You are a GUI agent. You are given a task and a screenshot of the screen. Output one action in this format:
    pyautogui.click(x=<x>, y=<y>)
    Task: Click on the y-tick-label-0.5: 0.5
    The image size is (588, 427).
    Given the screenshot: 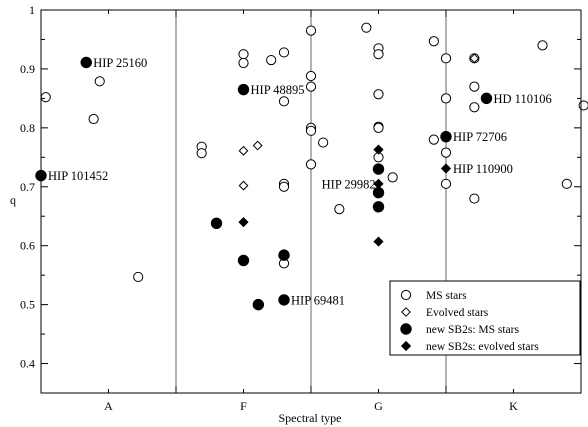 What is the action you would take?
    pyautogui.click(x=27, y=305)
    